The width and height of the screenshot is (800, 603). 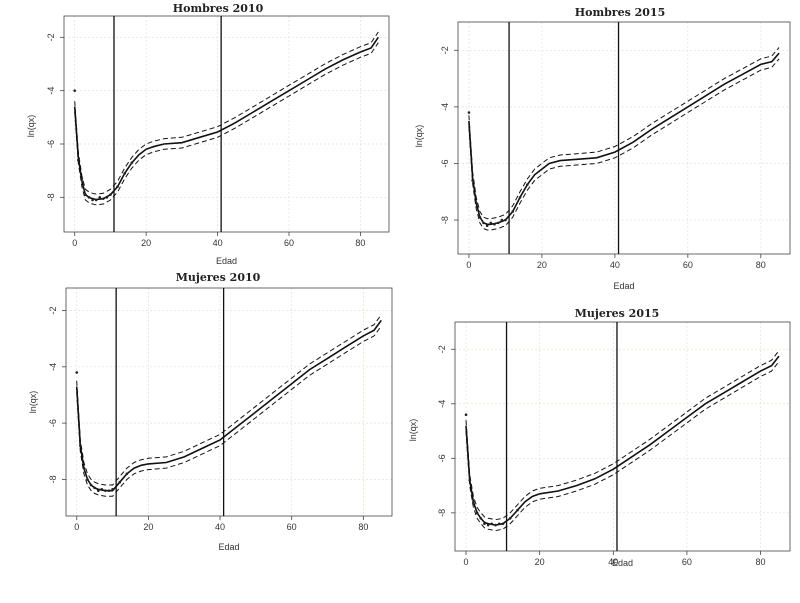 I want to click on chart-title: Mujeres 2010, so click(x=218, y=277).